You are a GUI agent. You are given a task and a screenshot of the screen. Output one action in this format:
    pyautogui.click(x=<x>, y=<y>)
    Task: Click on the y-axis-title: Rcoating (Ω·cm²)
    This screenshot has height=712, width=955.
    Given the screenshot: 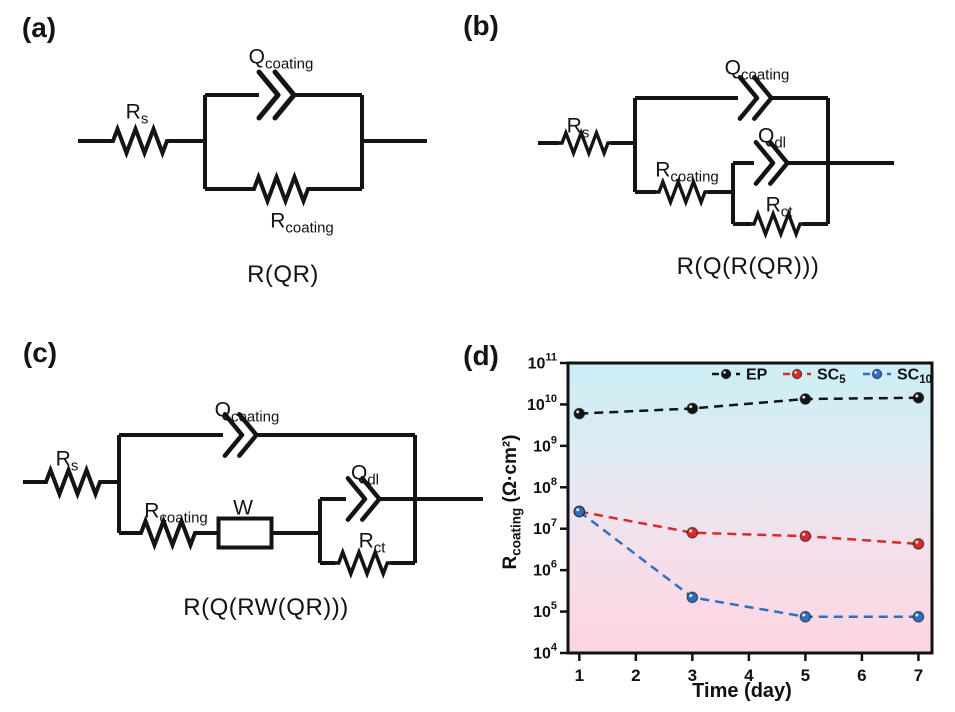 What is the action you would take?
    pyautogui.click(x=512, y=501)
    